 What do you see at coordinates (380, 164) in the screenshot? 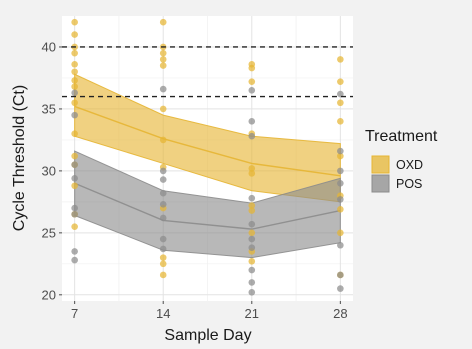
I see `legend-swatch-oxd` at bounding box center [380, 164].